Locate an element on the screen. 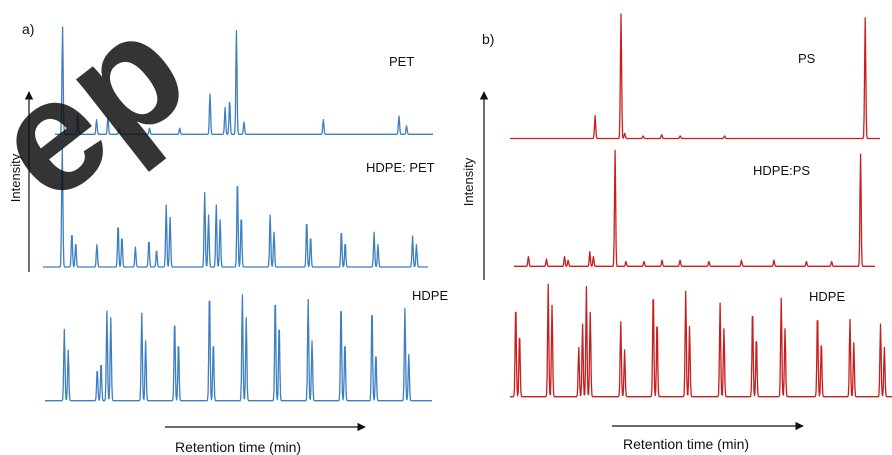  panel-b-label: b) is located at coordinates (488, 39).